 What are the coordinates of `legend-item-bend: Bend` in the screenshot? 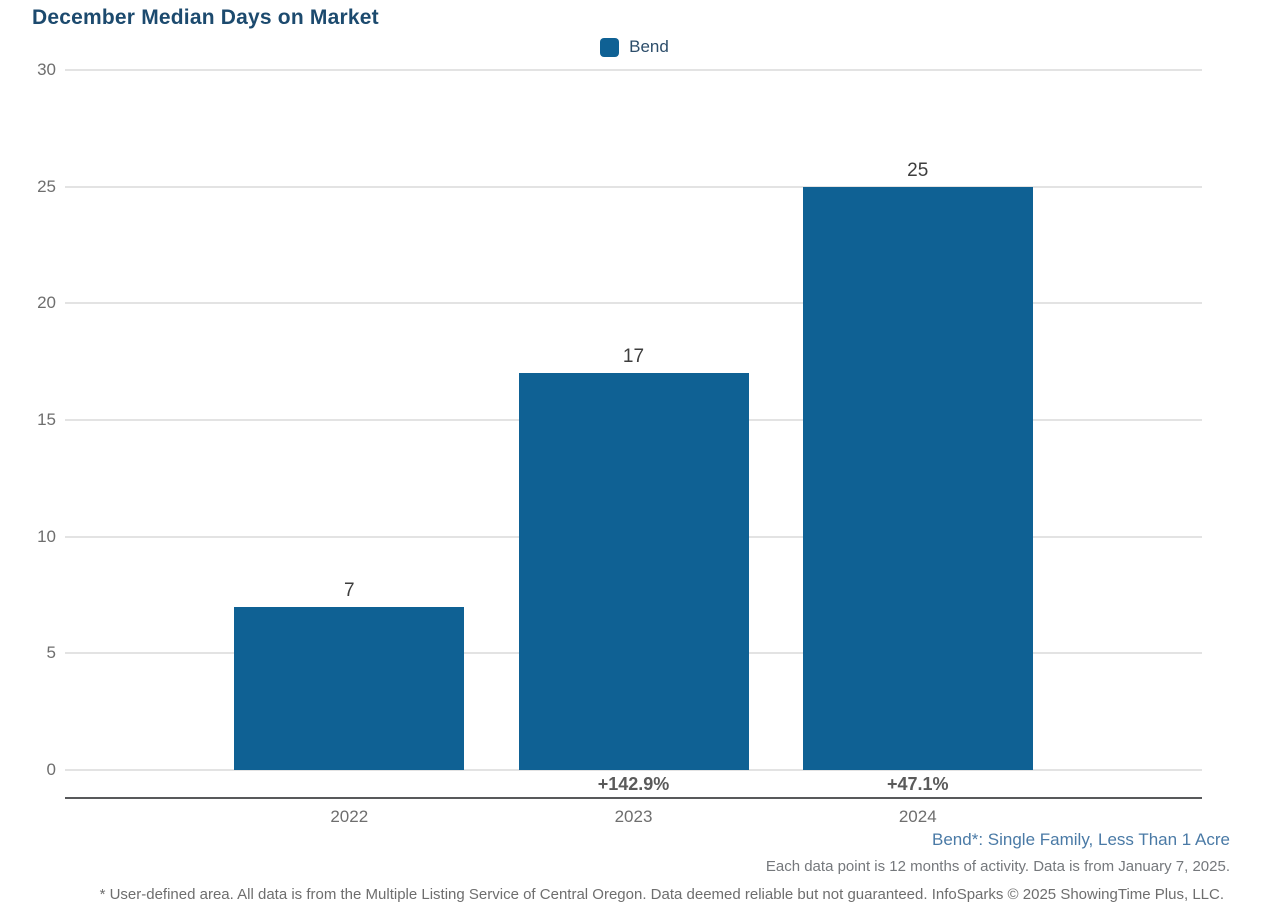 It's located at (634, 47).